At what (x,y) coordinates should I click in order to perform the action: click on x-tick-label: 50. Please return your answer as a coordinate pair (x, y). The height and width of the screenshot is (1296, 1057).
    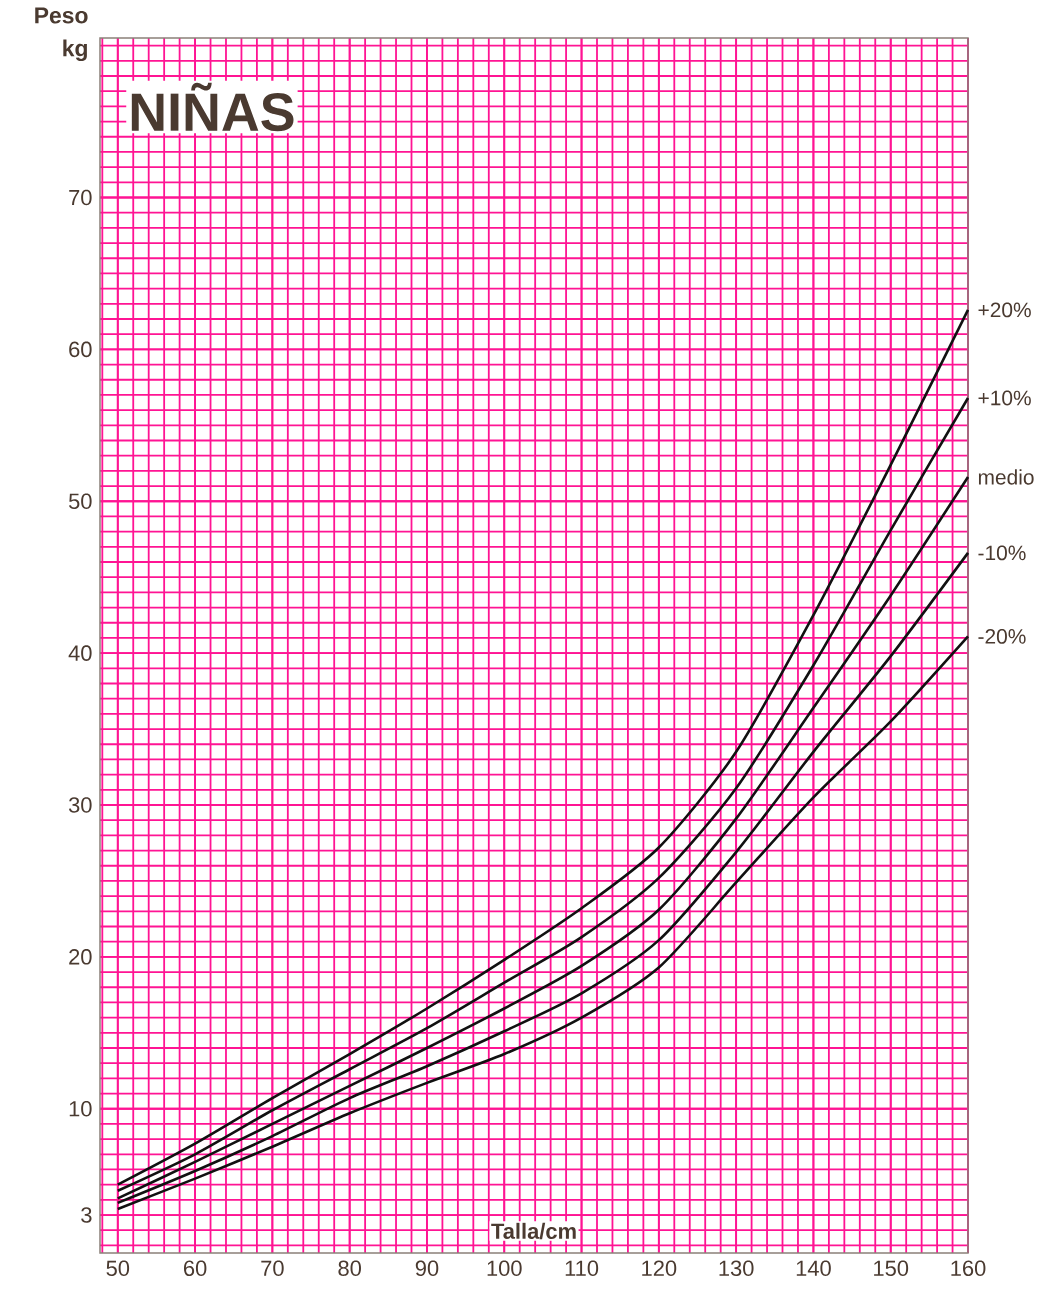
    Looking at the image, I should click on (118, 1268).